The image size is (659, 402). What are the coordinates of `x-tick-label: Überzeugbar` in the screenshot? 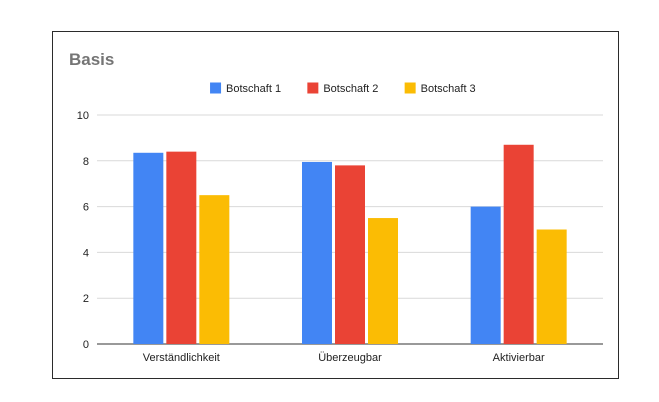 It's located at (350, 358).